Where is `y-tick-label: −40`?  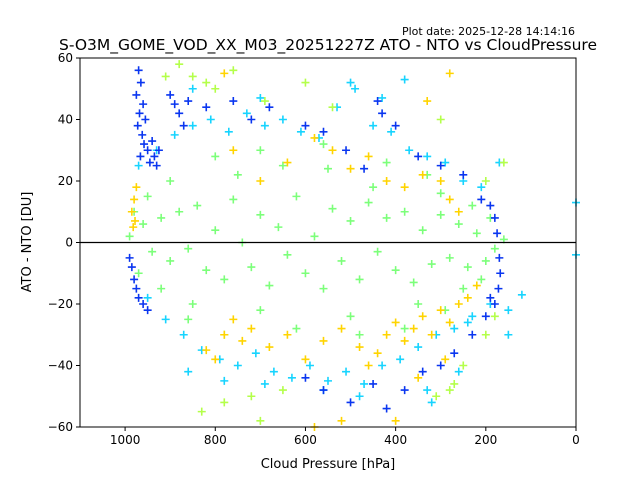
y-tick-label: −40 is located at coordinates (60, 366).